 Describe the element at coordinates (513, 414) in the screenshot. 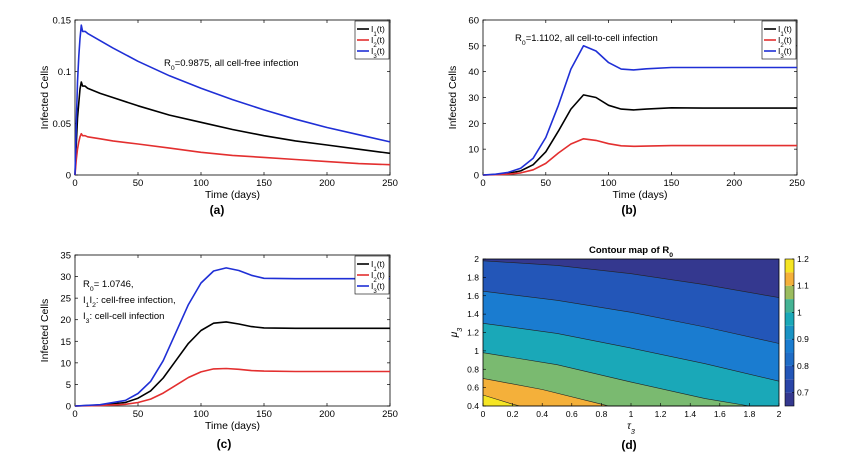

I see `x-tick-label: 0.2` at that location.